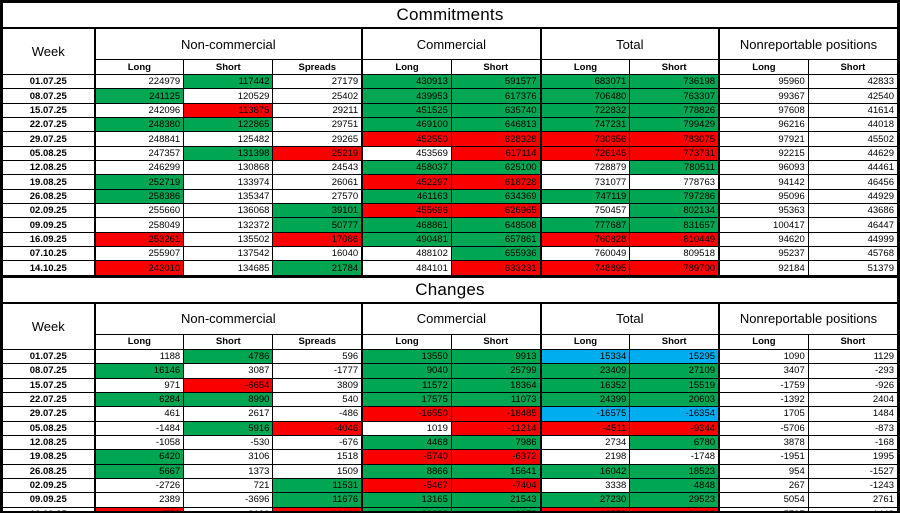 This screenshot has width=900, height=513. I want to click on subheader-nc-spreads: Spreads, so click(317, 67).